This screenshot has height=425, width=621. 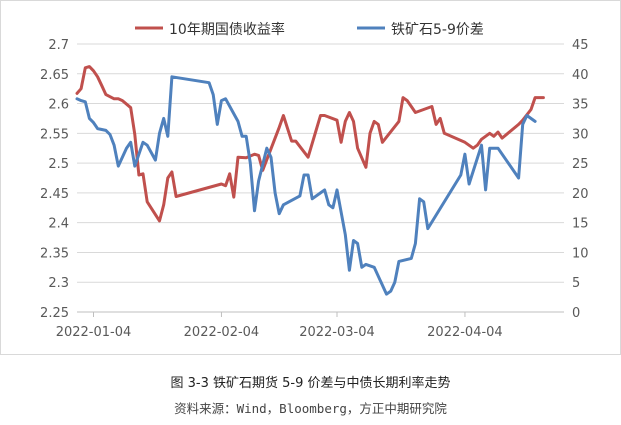 I want to click on right-axis-tick-label: 5, so click(x=576, y=283).